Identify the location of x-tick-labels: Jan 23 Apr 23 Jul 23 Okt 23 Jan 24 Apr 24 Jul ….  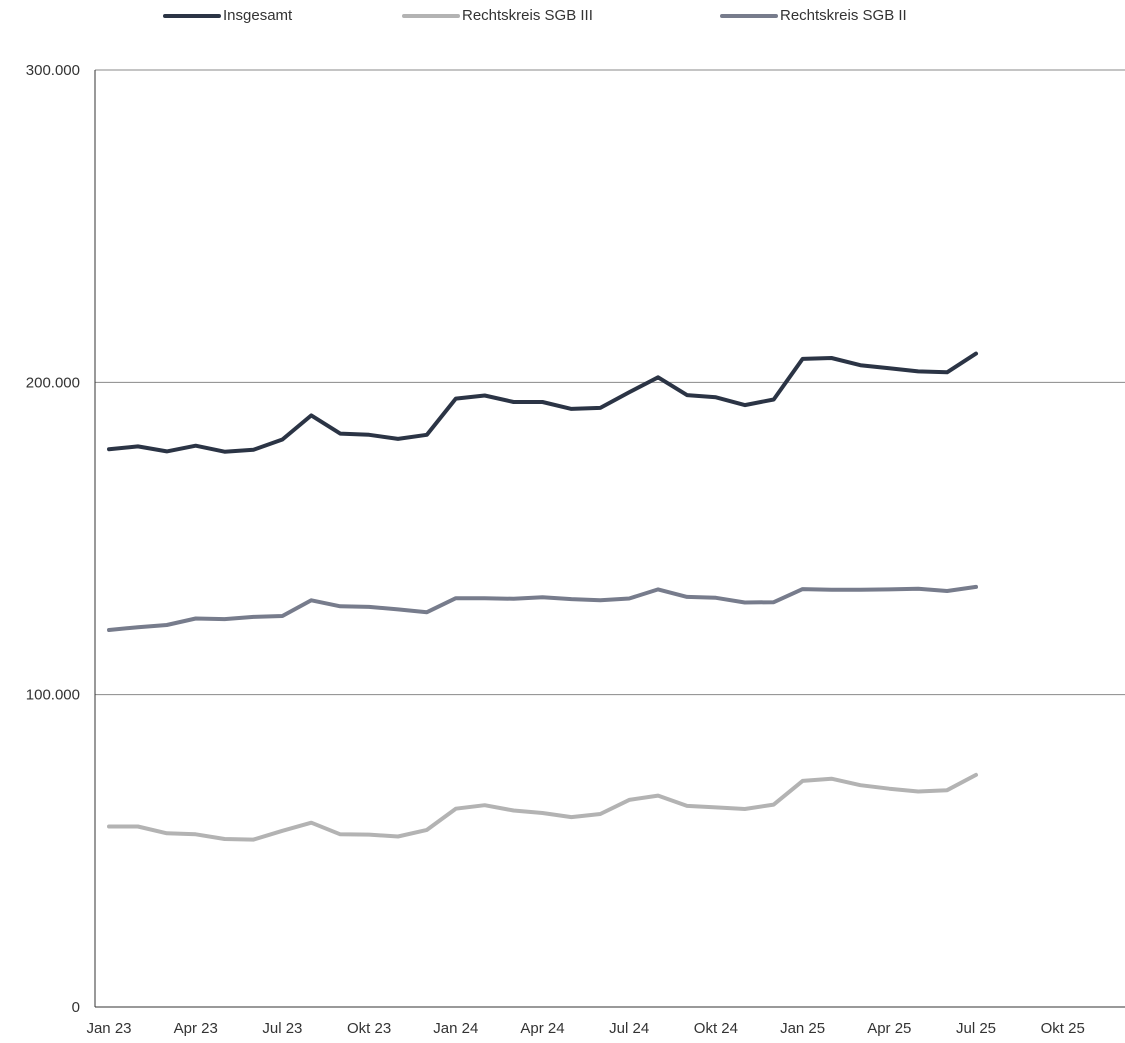
(585, 1028).